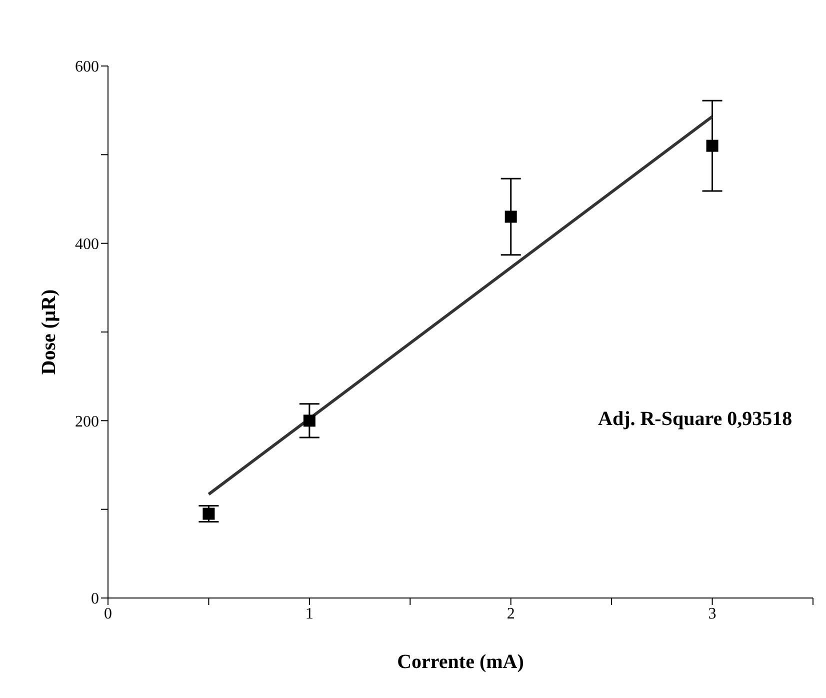  I want to click on y-axis-title: Dose (µR), so click(49, 332).